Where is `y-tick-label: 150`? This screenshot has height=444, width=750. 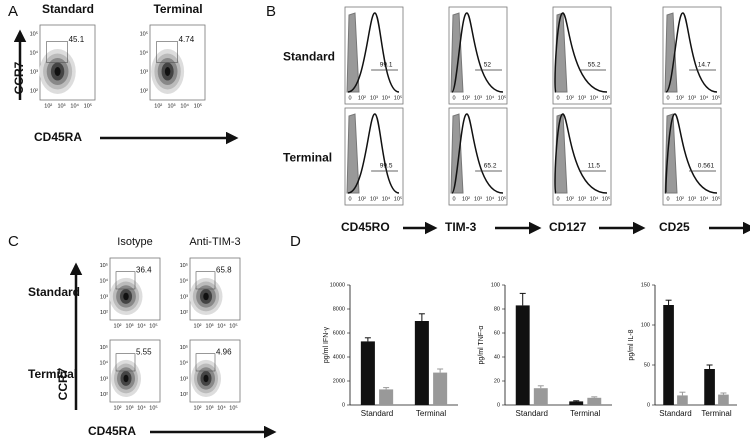 y-tick-label: 150 is located at coordinates (645, 285).